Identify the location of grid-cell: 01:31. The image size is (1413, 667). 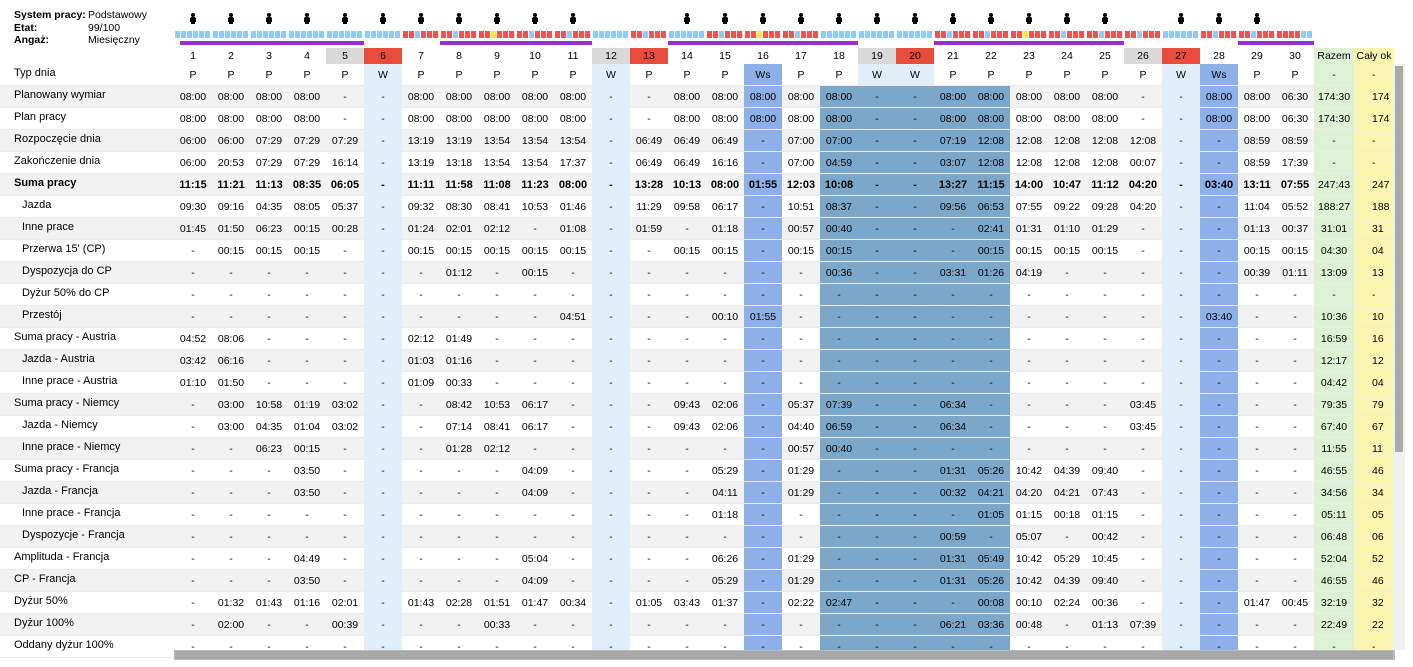
(953, 471).